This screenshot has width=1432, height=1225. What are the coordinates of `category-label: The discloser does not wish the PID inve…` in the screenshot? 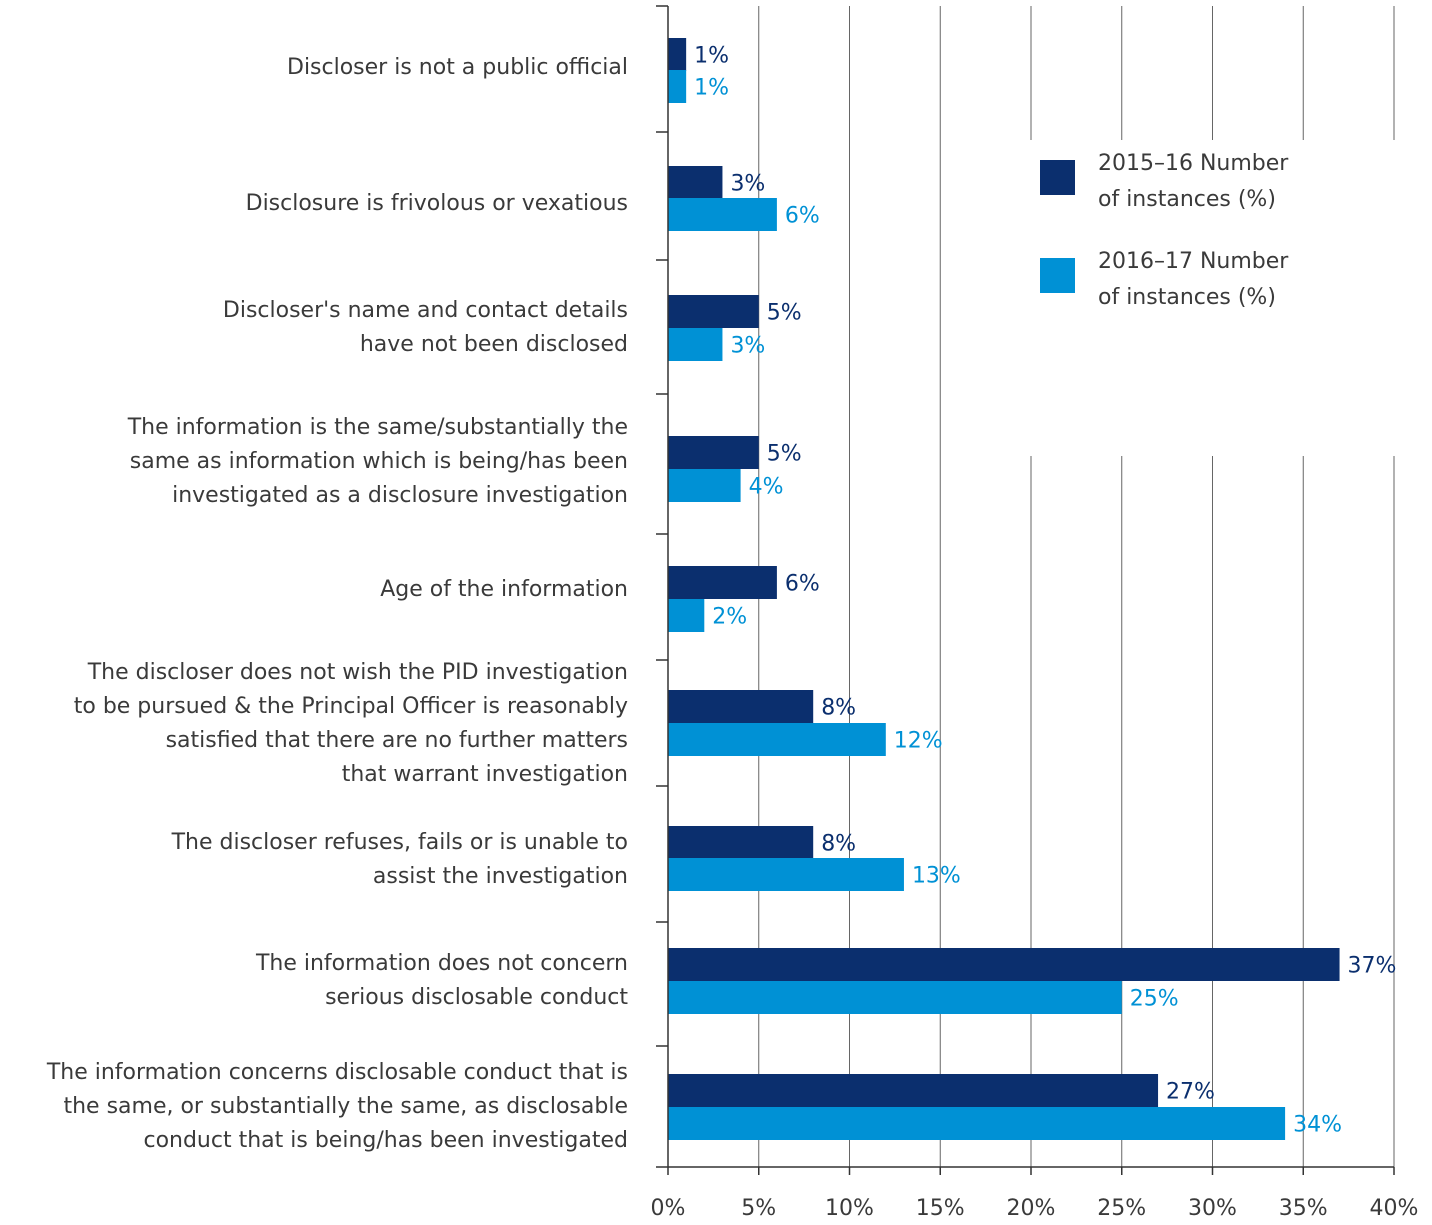 It's located at (357, 672).